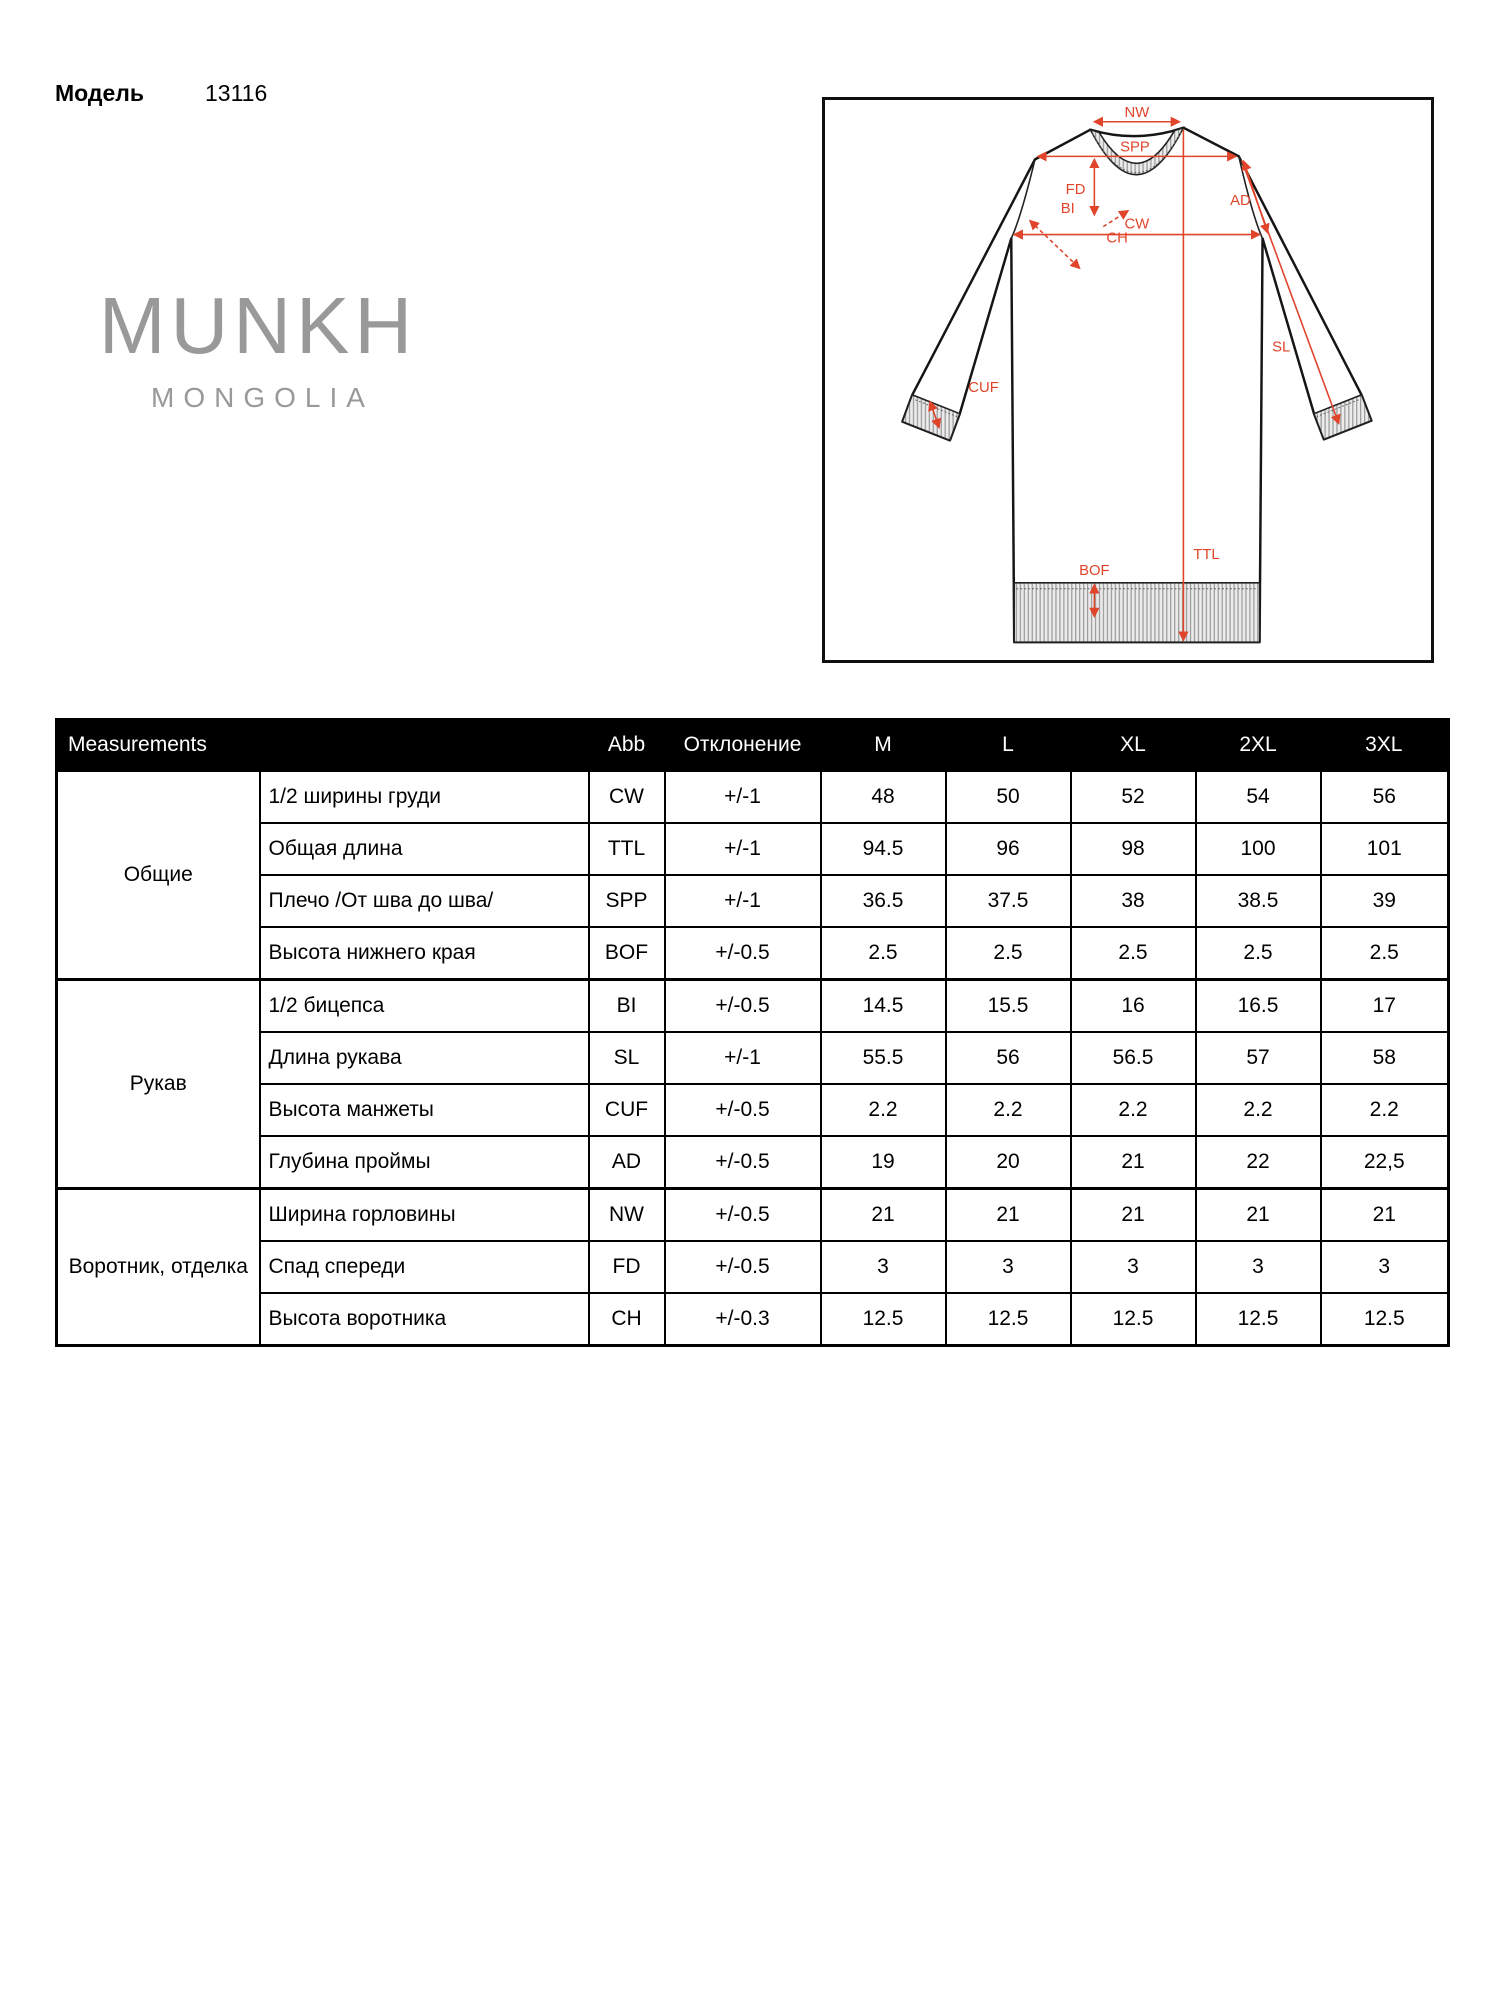  I want to click on measure-name-cell: Общая длина, so click(424, 849).